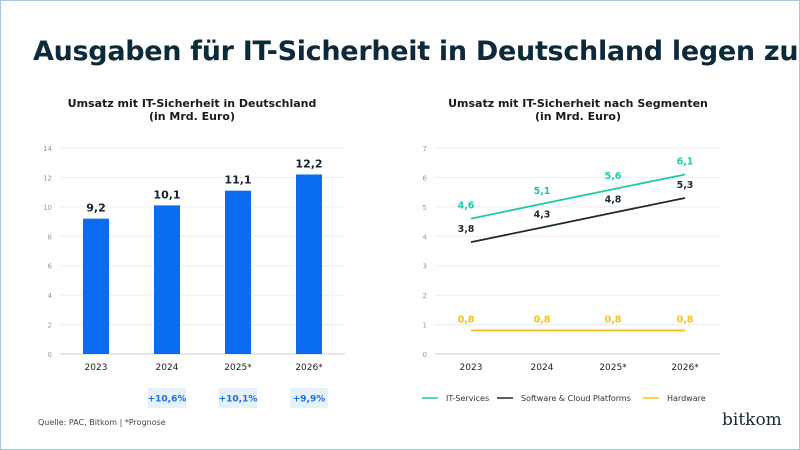  What do you see at coordinates (50, 237) in the screenshot?
I see `bar-chart-ytick-label: 8` at bounding box center [50, 237].